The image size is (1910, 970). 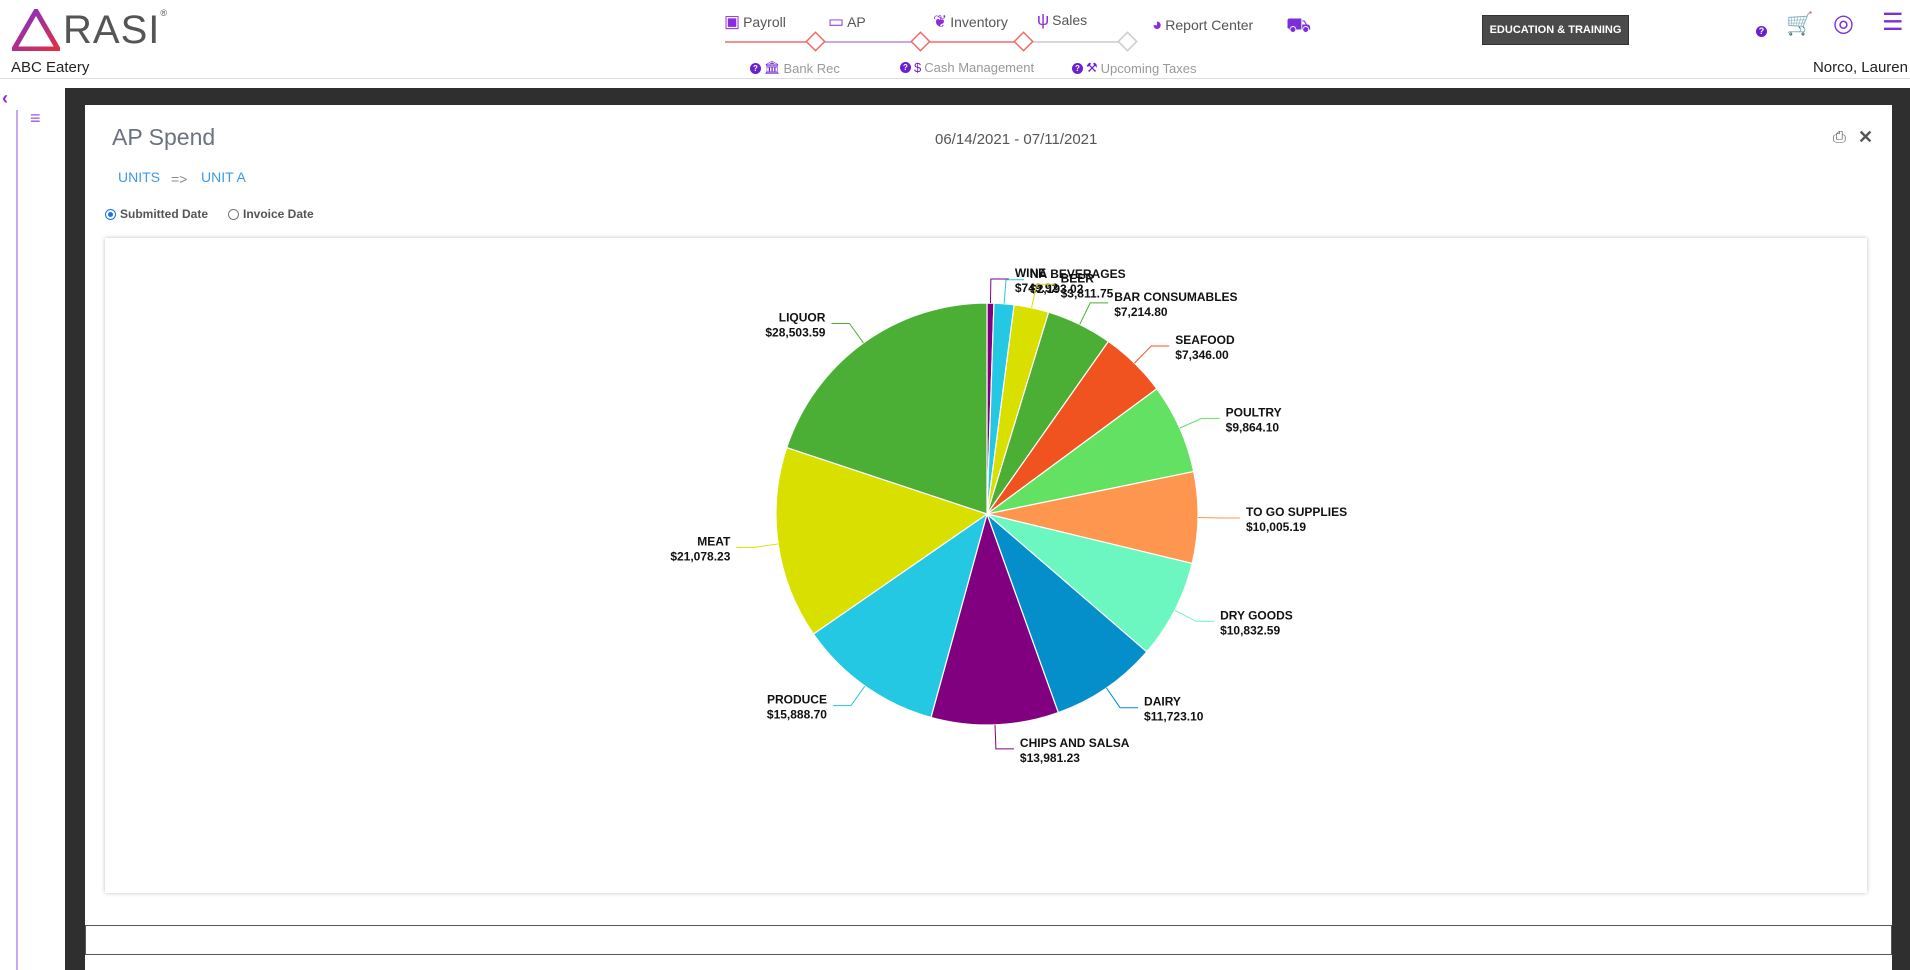 What do you see at coordinates (1209, 25) in the screenshot?
I see `nav-label: Report Center` at bounding box center [1209, 25].